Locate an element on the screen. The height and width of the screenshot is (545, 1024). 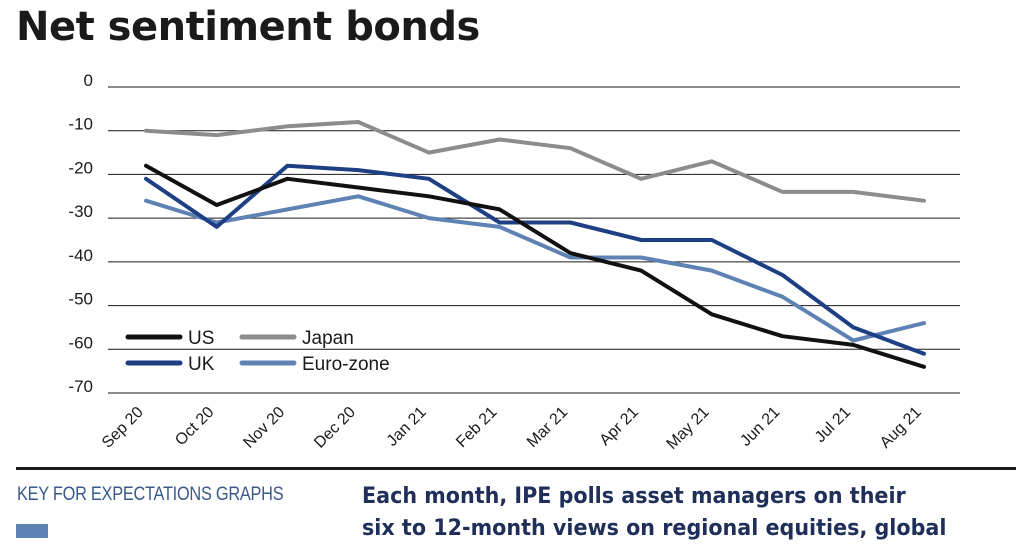
x-tick-label: Nov 20 is located at coordinates (264, 428).